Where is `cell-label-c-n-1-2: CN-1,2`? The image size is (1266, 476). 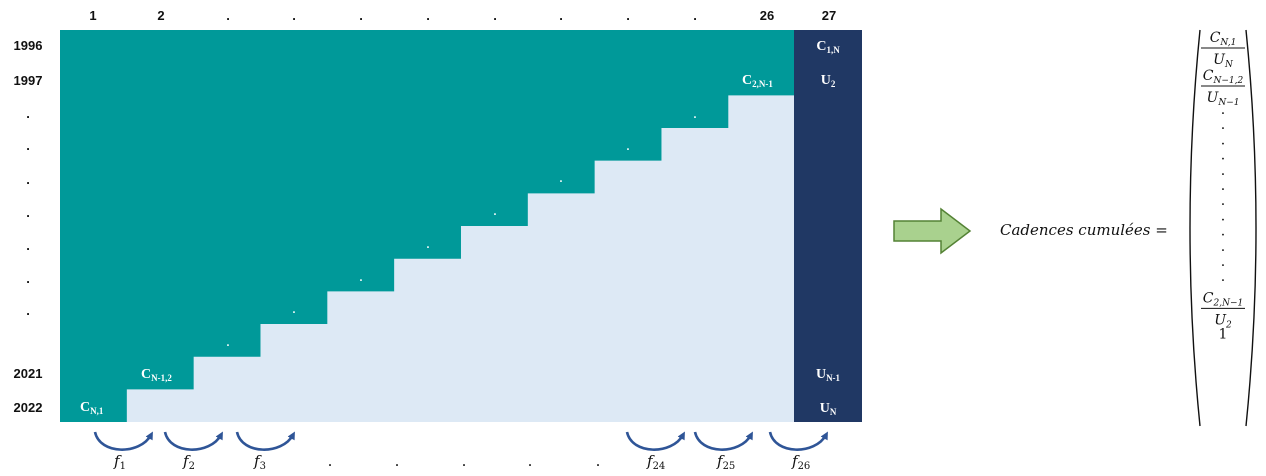 cell-label-c-n-1-2: CN-1,2 is located at coordinates (156, 375).